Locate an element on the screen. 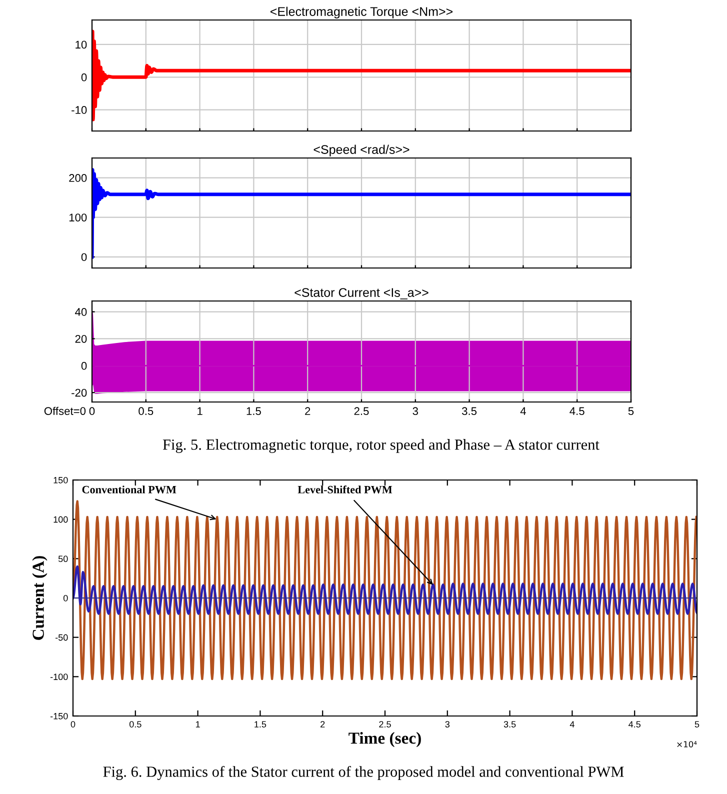 This screenshot has height=794, width=727. y-tick-label: 20 is located at coordinates (81, 338).